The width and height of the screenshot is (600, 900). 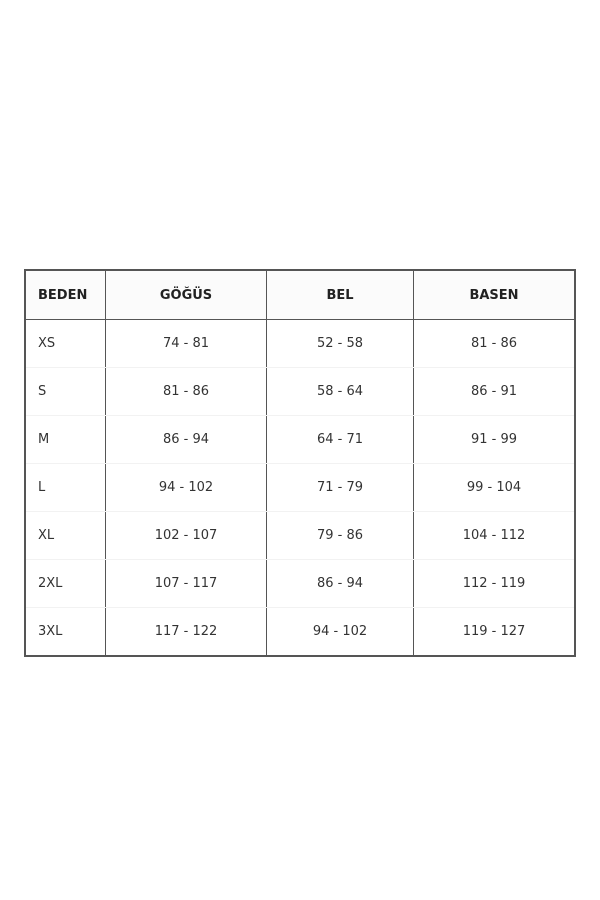 I want to click on header-gogus: GÖĞÜS, so click(x=186, y=295).